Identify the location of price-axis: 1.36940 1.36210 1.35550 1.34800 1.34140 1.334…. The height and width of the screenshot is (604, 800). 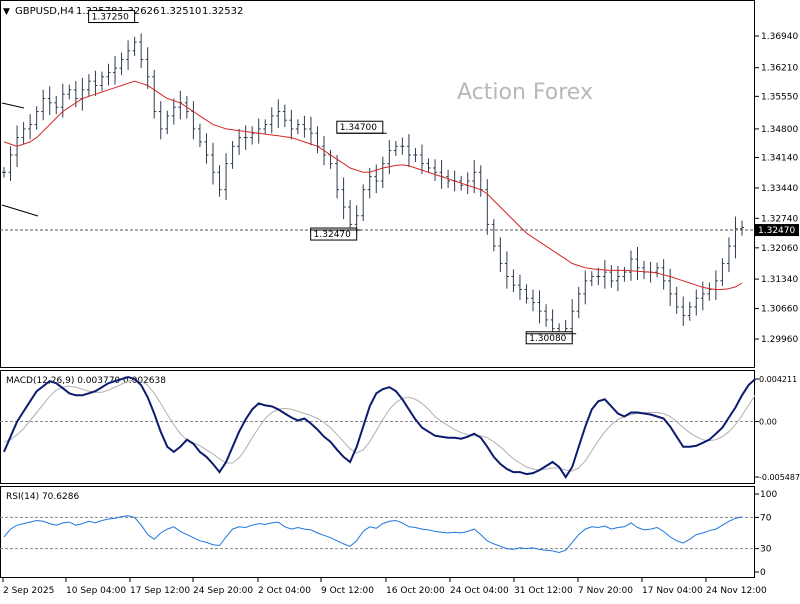
(776, 188).